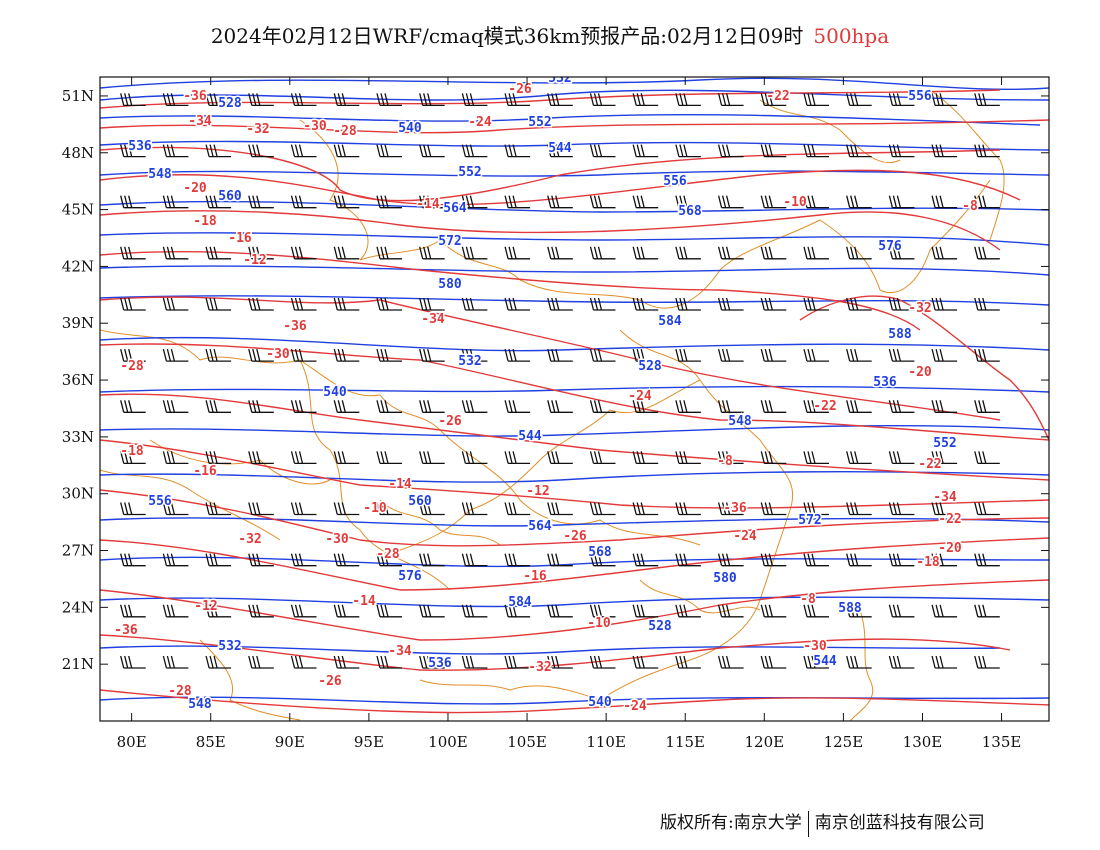 Image resolution: width=1100 pixels, height=850 pixels. I want to click on y-tick-label: 27N, so click(78, 551).